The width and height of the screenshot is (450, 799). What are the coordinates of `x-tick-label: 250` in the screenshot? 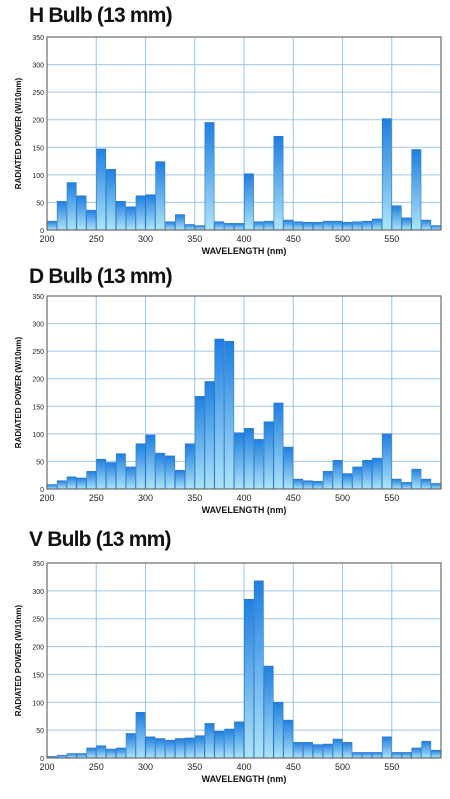 It's located at (96, 767).